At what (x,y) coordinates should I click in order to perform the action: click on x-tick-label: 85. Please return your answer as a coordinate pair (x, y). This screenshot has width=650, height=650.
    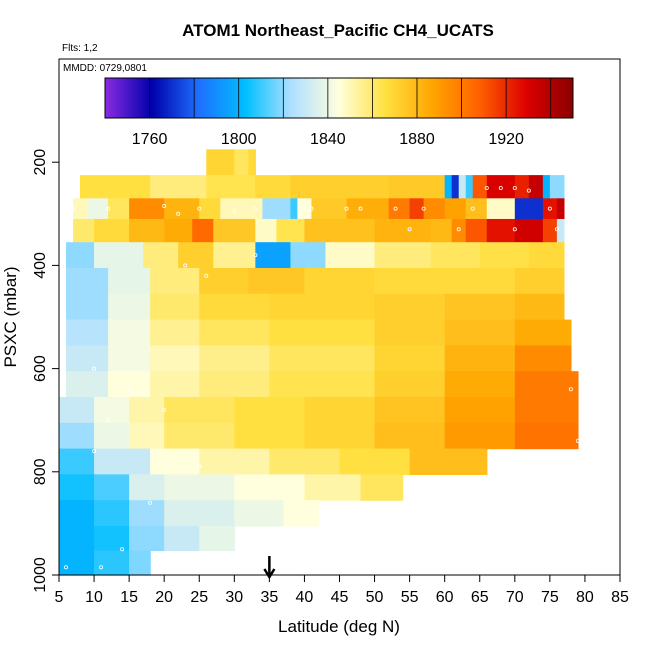
    Looking at the image, I should click on (620, 597).